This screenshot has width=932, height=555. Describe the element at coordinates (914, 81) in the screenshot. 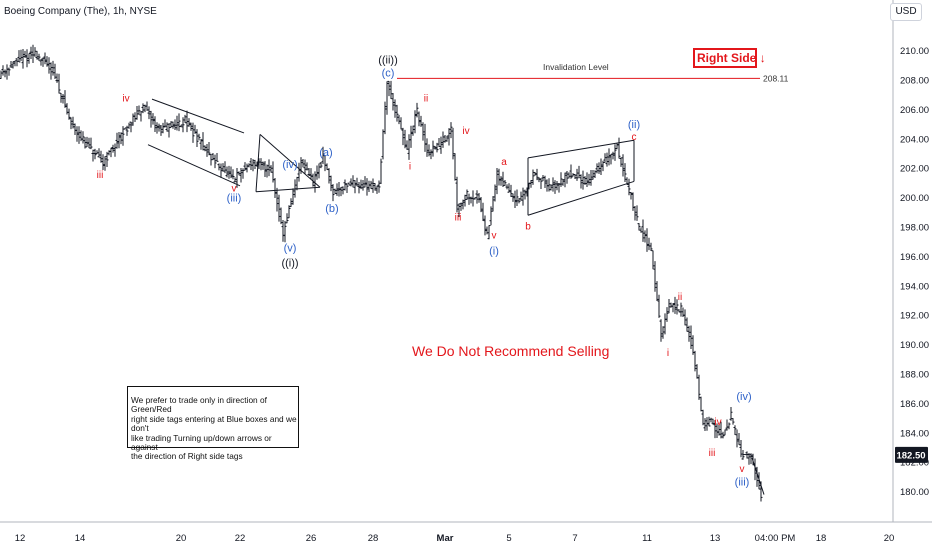

I see `y-tick-label: 208.00` at that location.